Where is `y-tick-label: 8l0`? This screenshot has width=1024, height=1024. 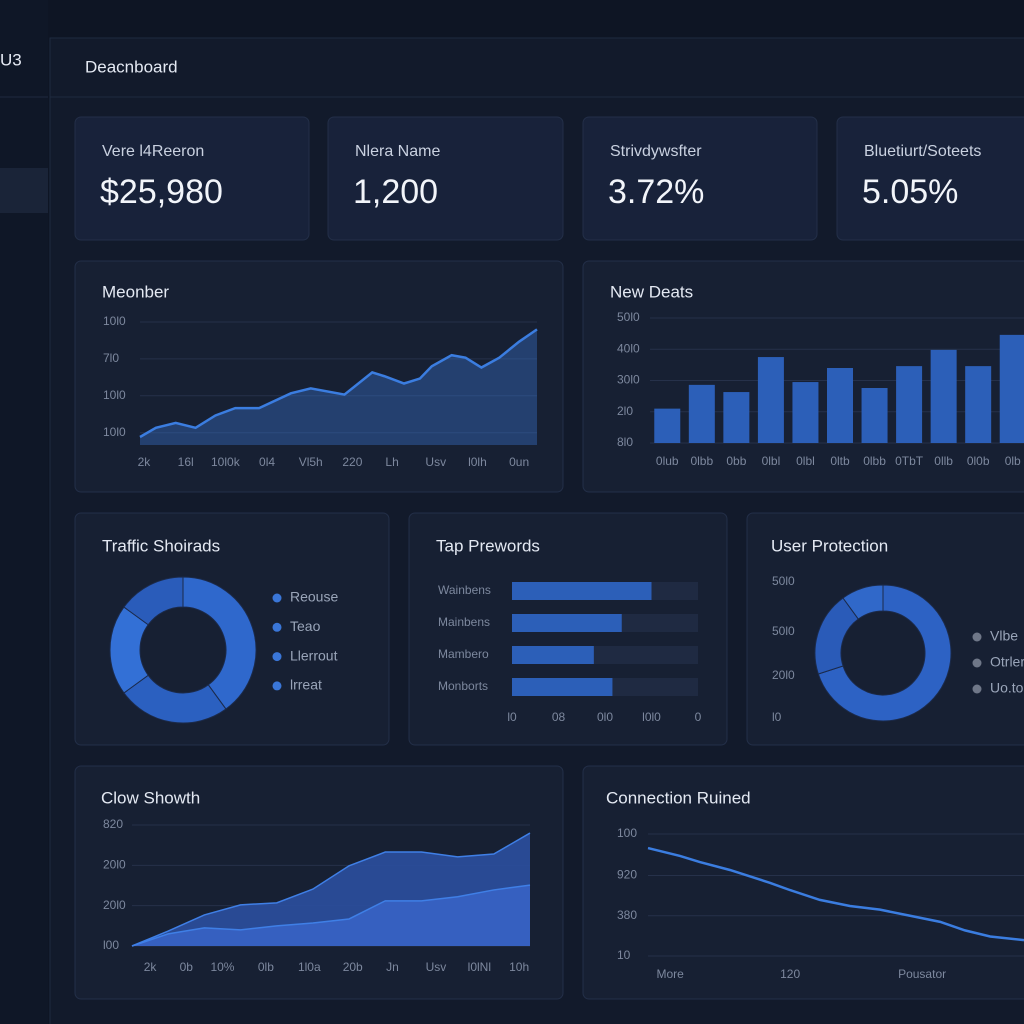
y-tick-label: 8l0 is located at coordinates (625, 442).